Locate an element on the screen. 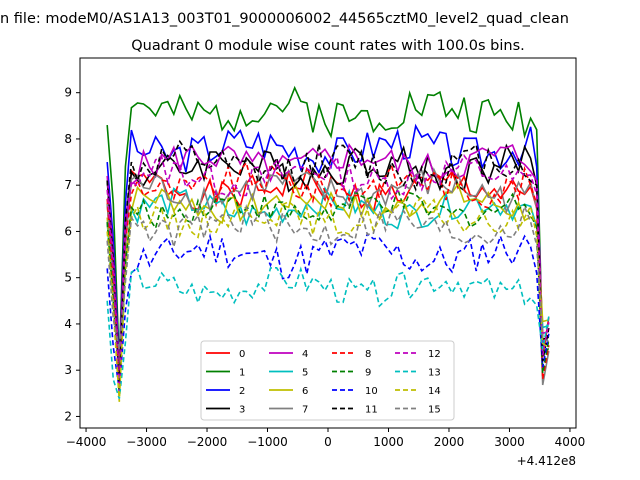 Image resolution: width=640 pixels, height=480 pixels. x-tick-label: 3000 is located at coordinates (509, 442).